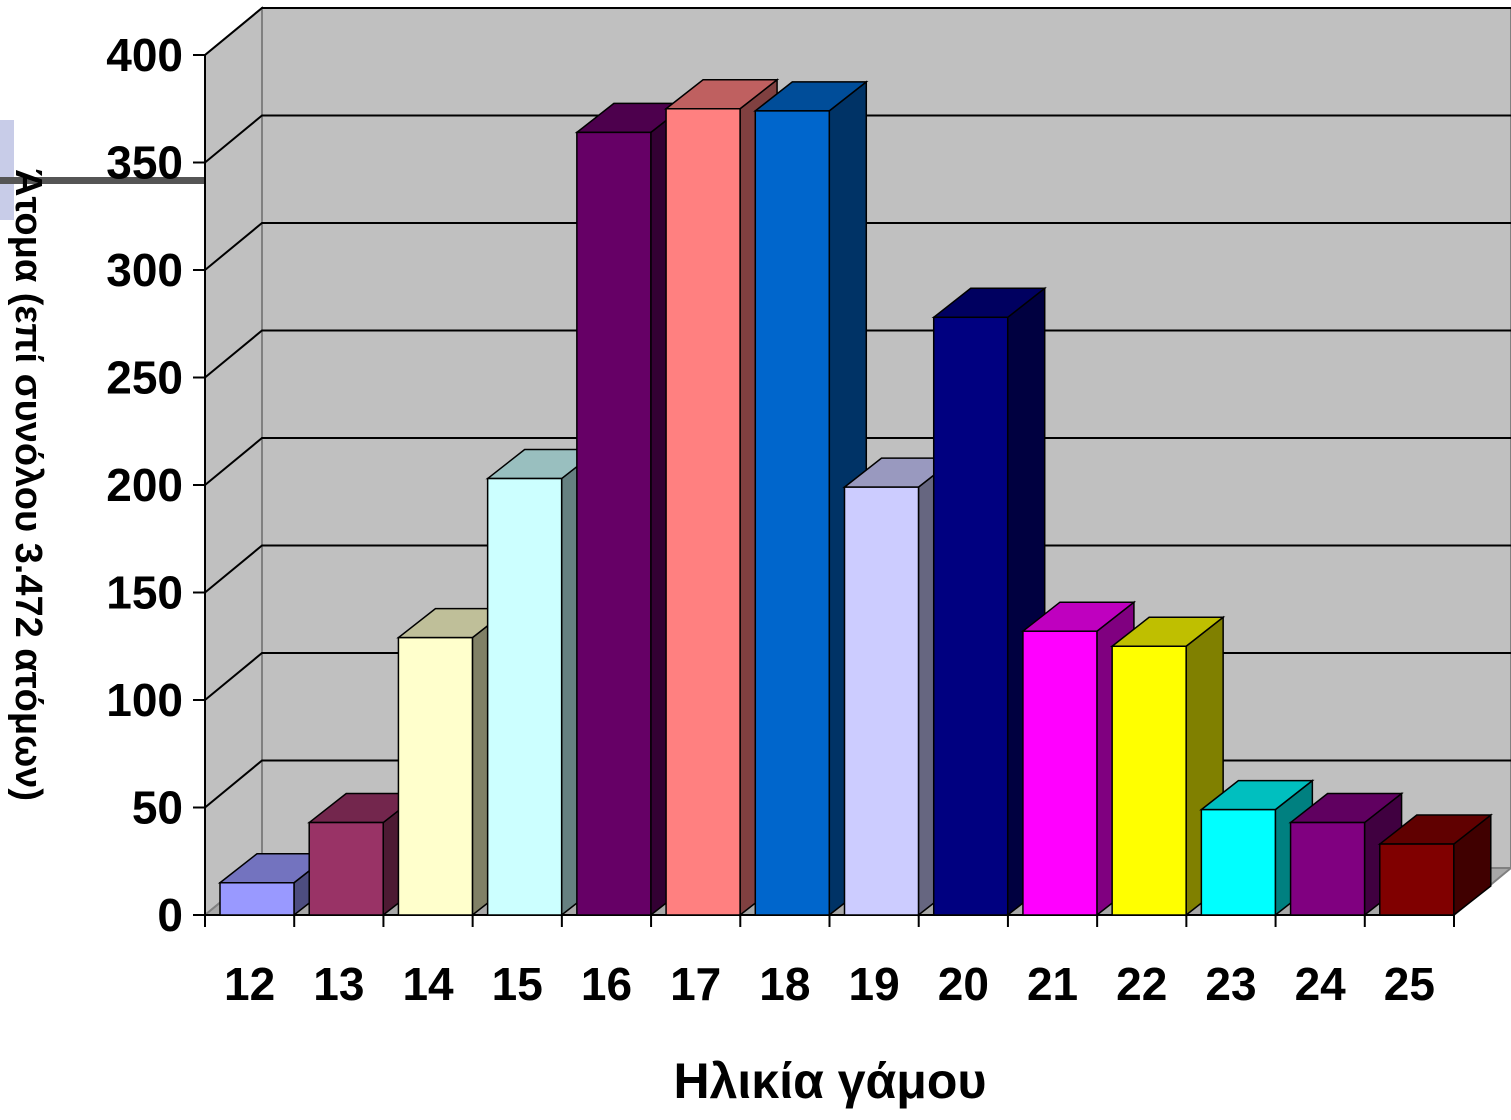  I want to click on y-tick-label: 150, so click(144, 593).